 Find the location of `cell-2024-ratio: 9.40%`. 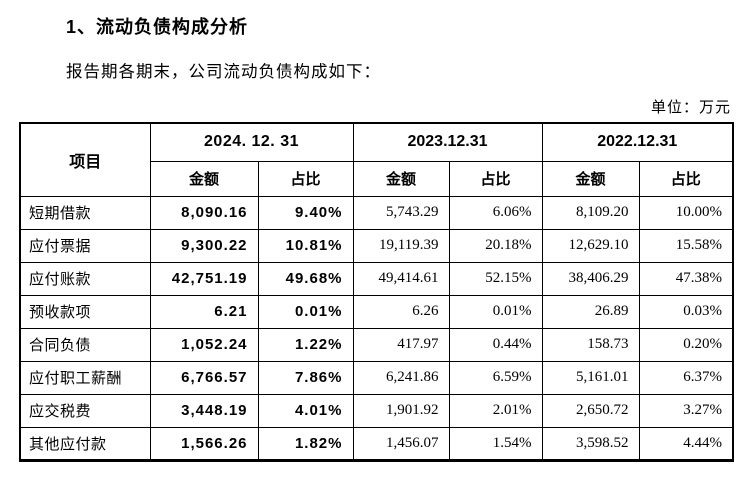

cell-2024-ratio: 9.40% is located at coordinates (305, 212).